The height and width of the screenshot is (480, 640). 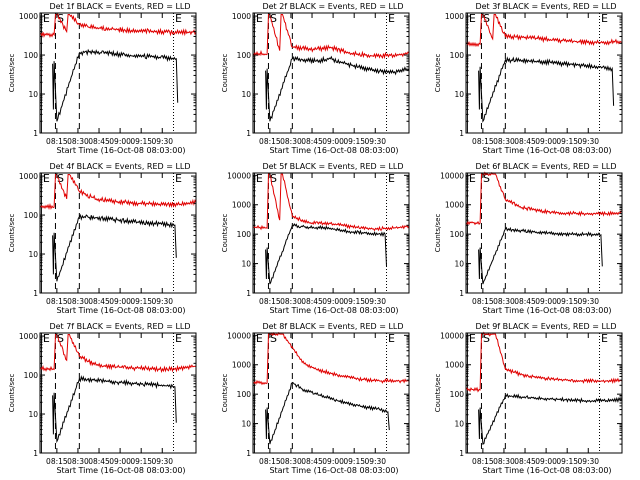 What do you see at coordinates (545, 166) in the screenshot?
I see `panel-title: Det 6f BLACK = Events, RED = LLD` at bounding box center [545, 166].